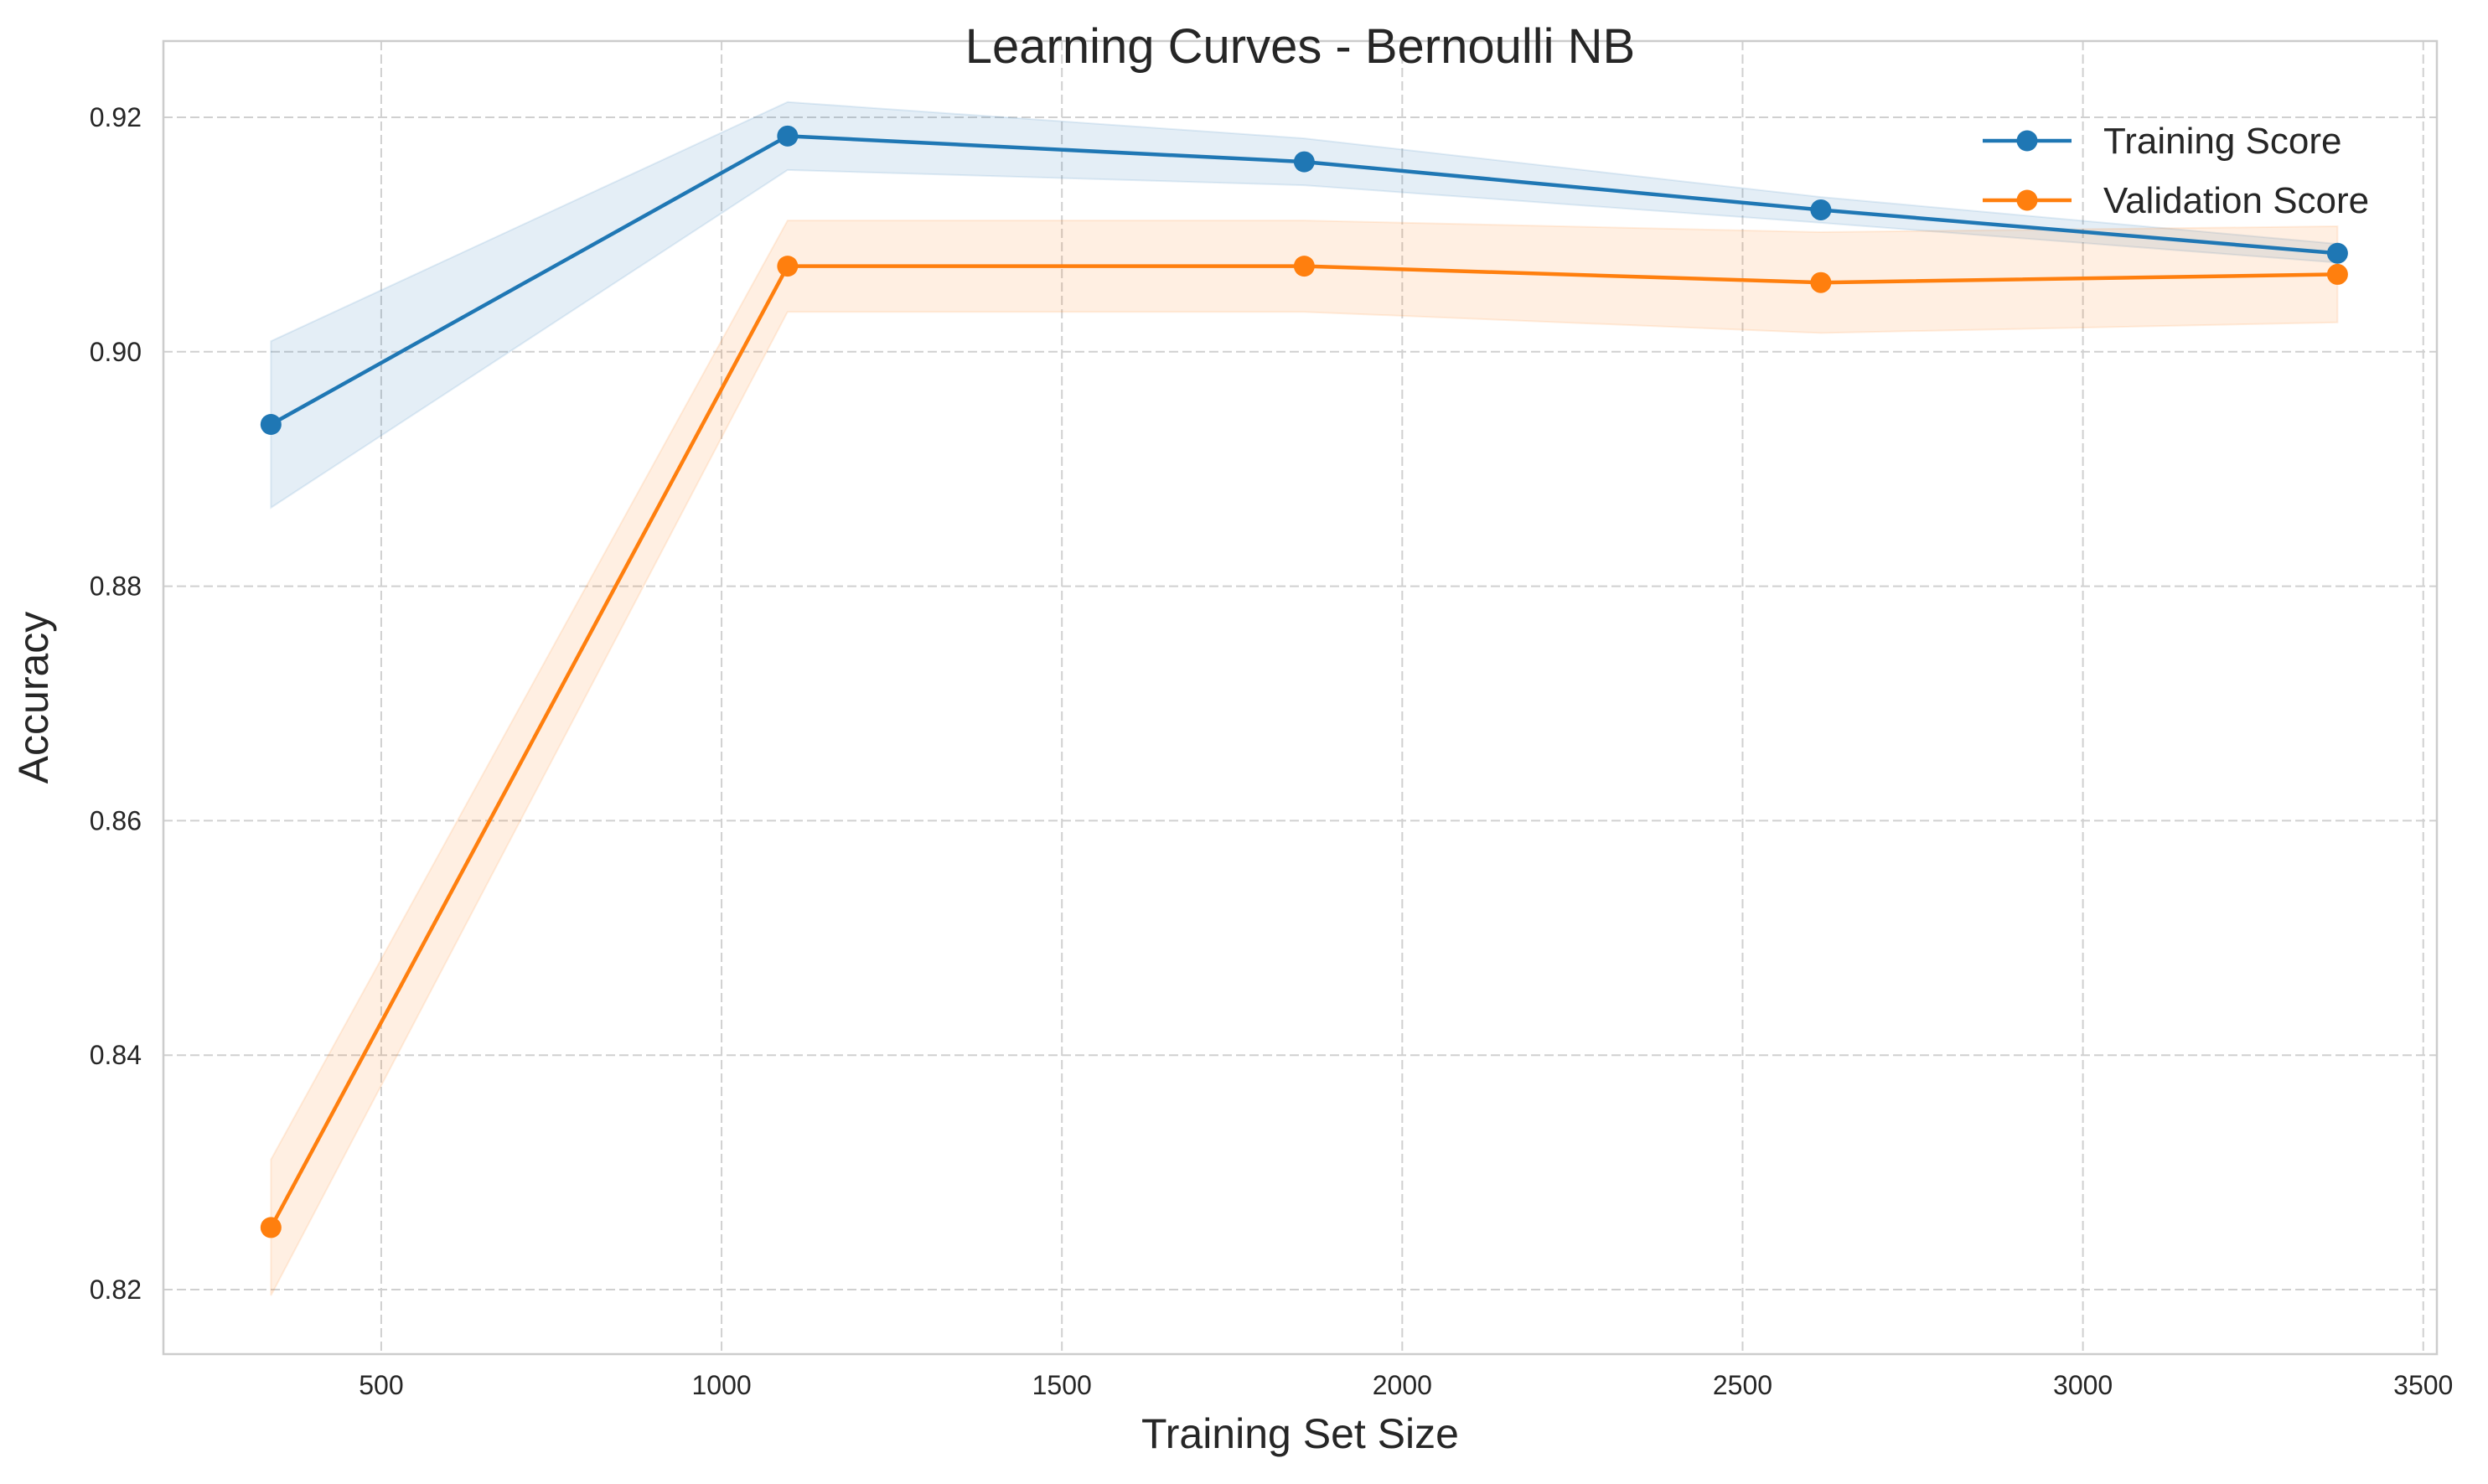  What do you see at coordinates (2222, 141) in the screenshot?
I see `legend-label: Training Score` at bounding box center [2222, 141].